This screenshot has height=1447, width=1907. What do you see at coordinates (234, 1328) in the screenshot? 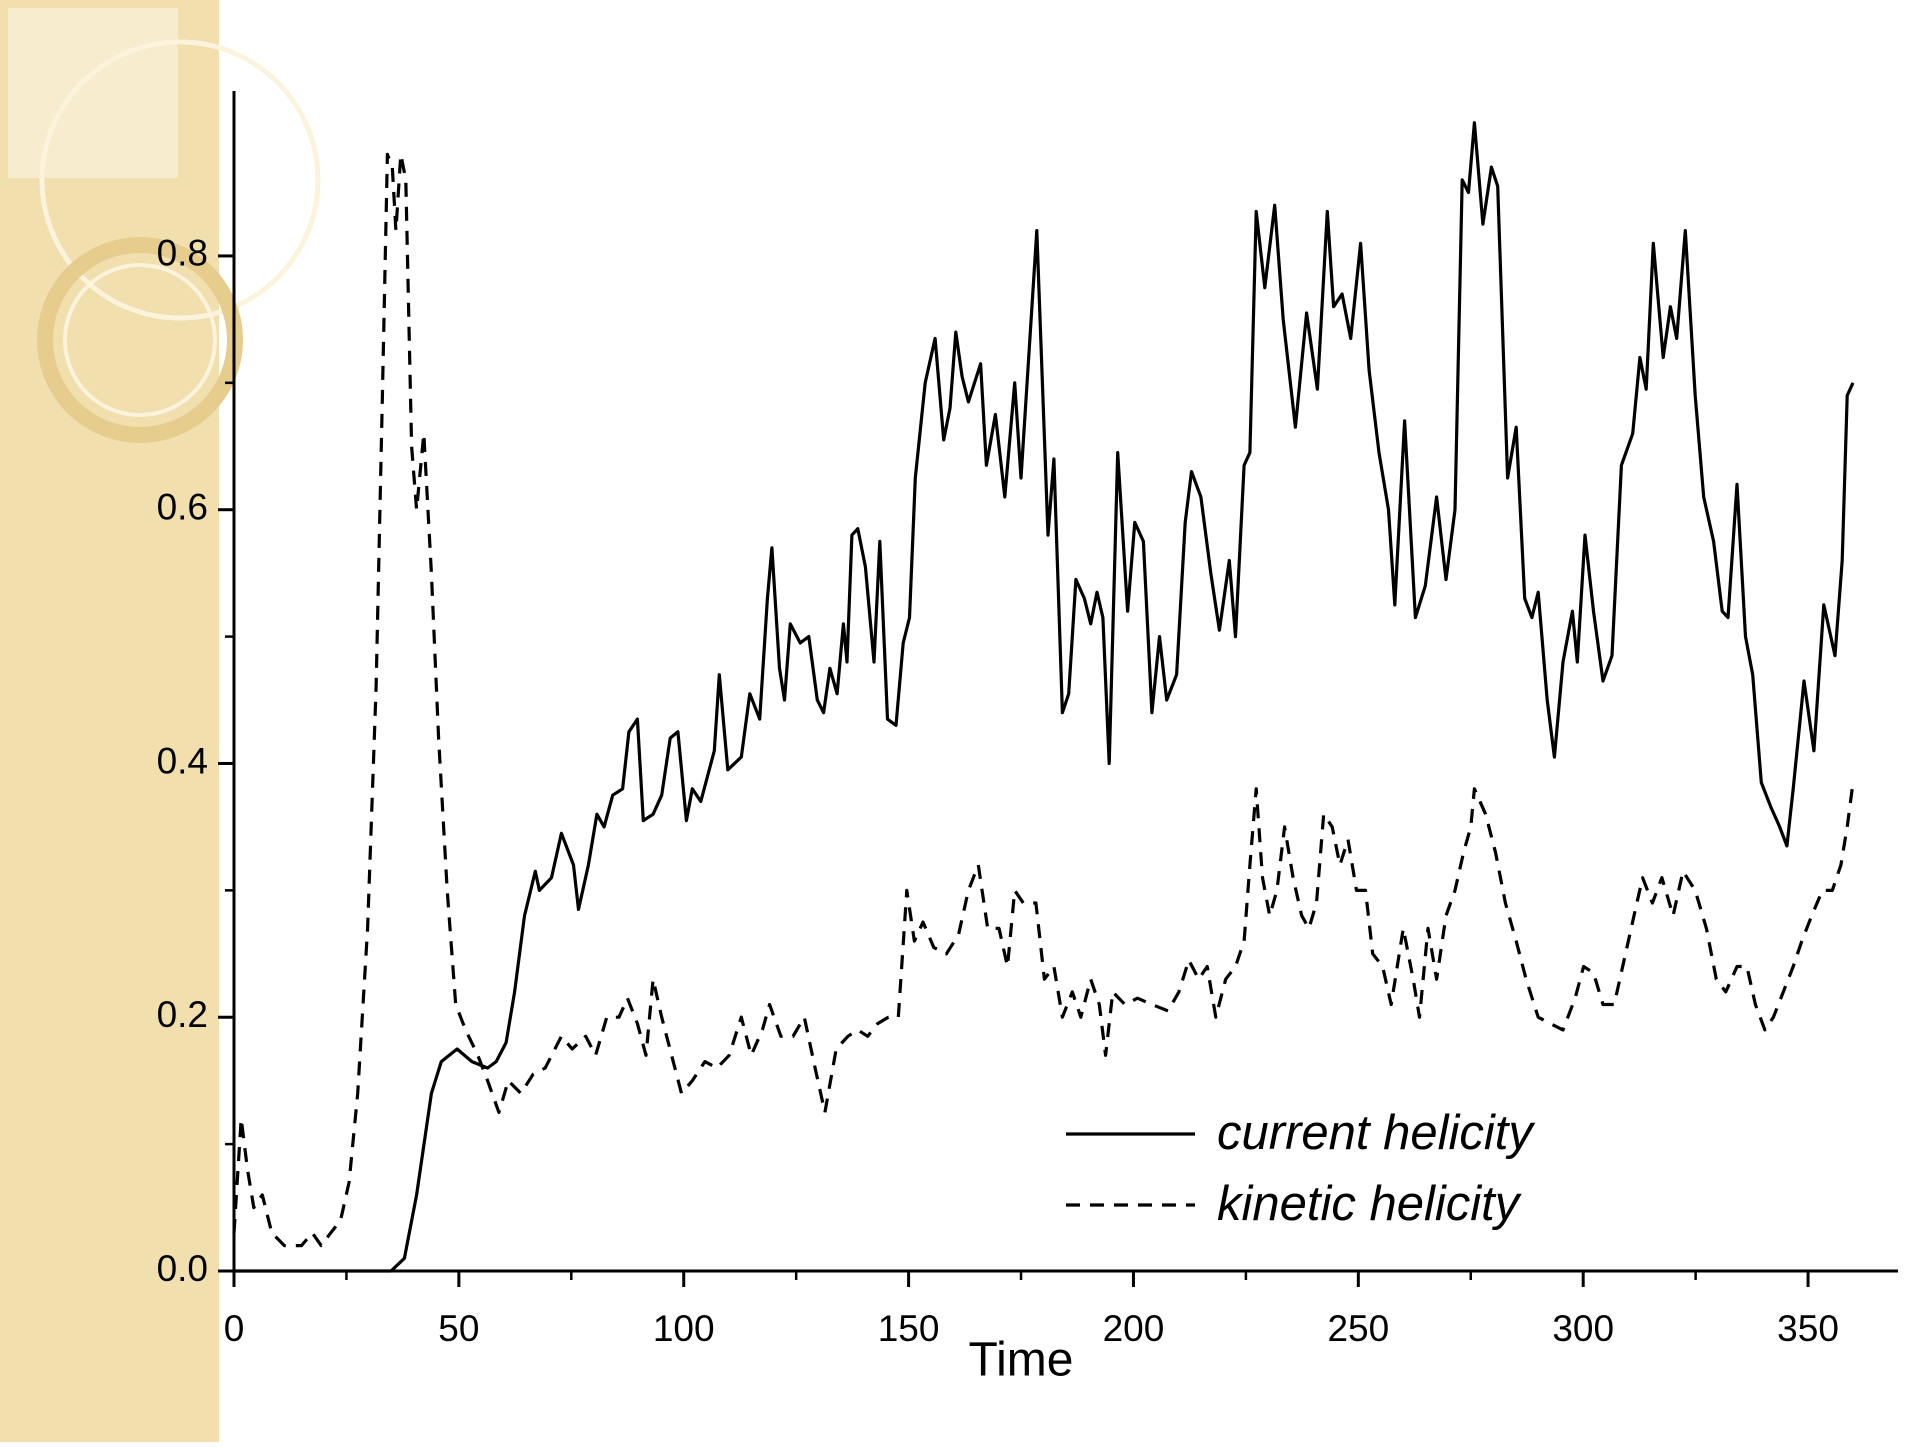
I see `x-tick-label: 0` at bounding box center [234, 1328].